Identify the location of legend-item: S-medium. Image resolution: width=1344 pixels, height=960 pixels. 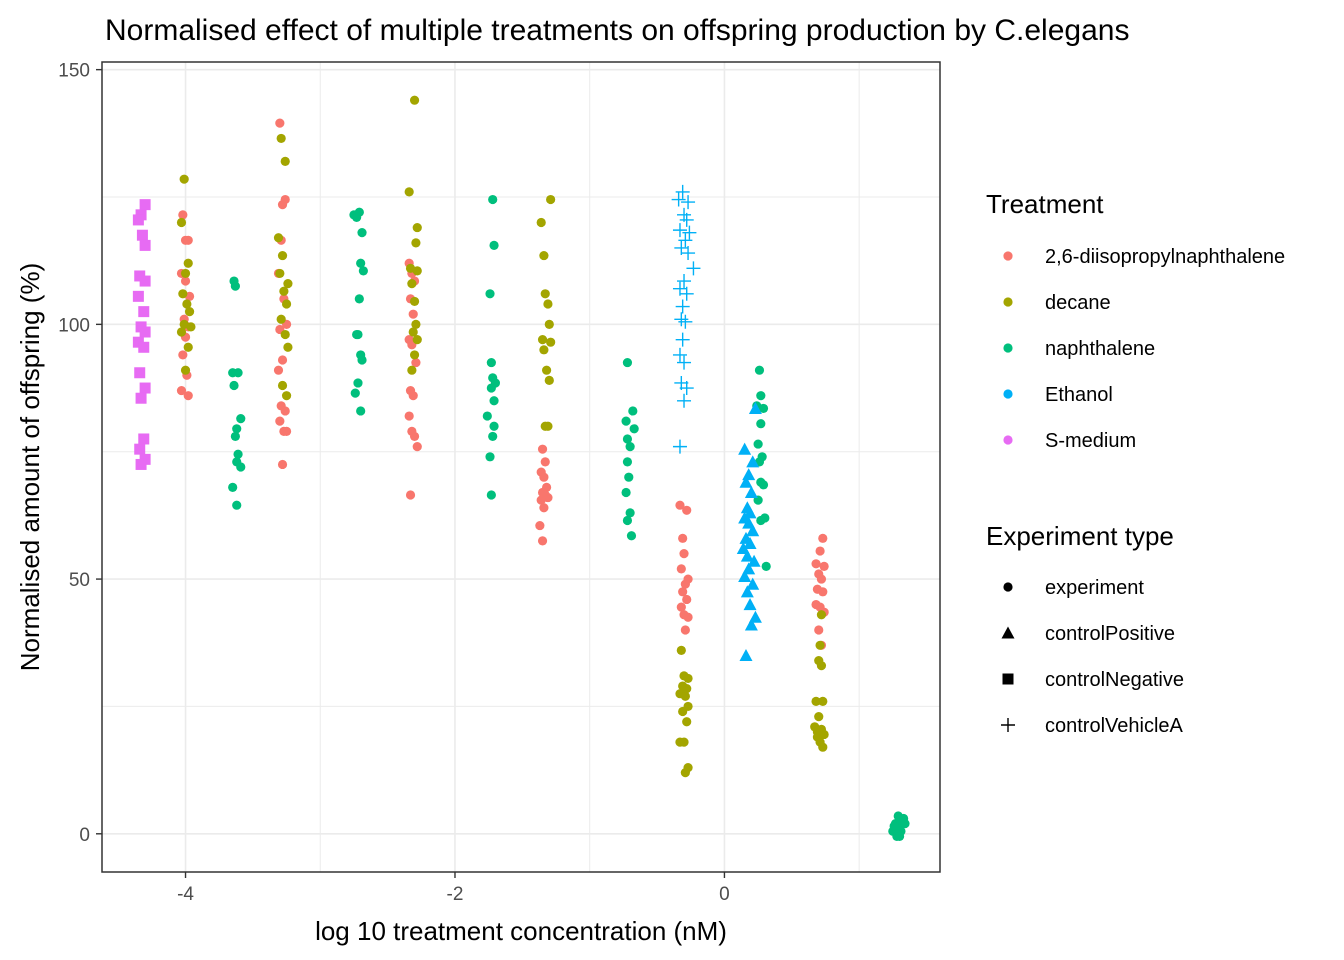
(1069, 441).